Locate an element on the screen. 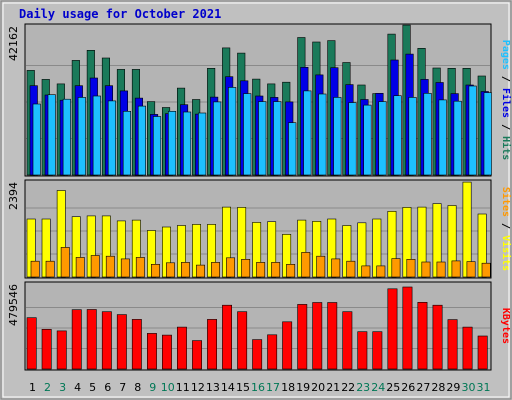  day-label-10: 10 is located at coordinates (168, 387).